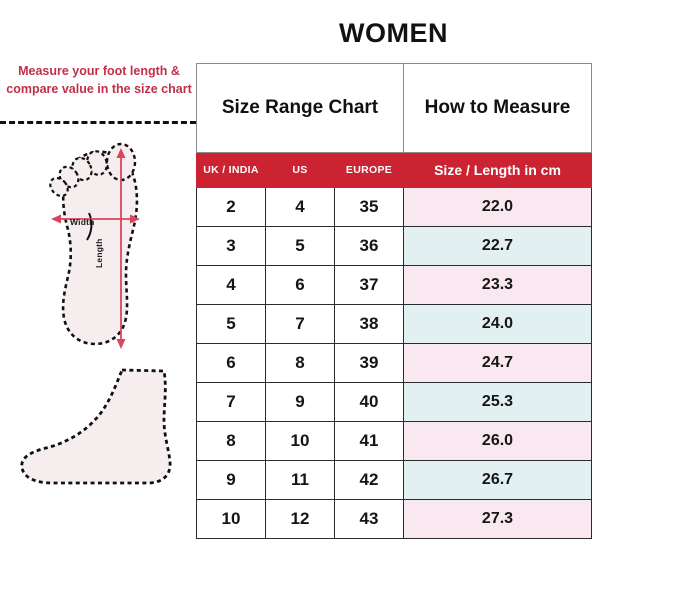  What do you see at coordinates (369, 519) in the screenshot?
I see `cell-eu: 43` at bounding box center [369, 519].